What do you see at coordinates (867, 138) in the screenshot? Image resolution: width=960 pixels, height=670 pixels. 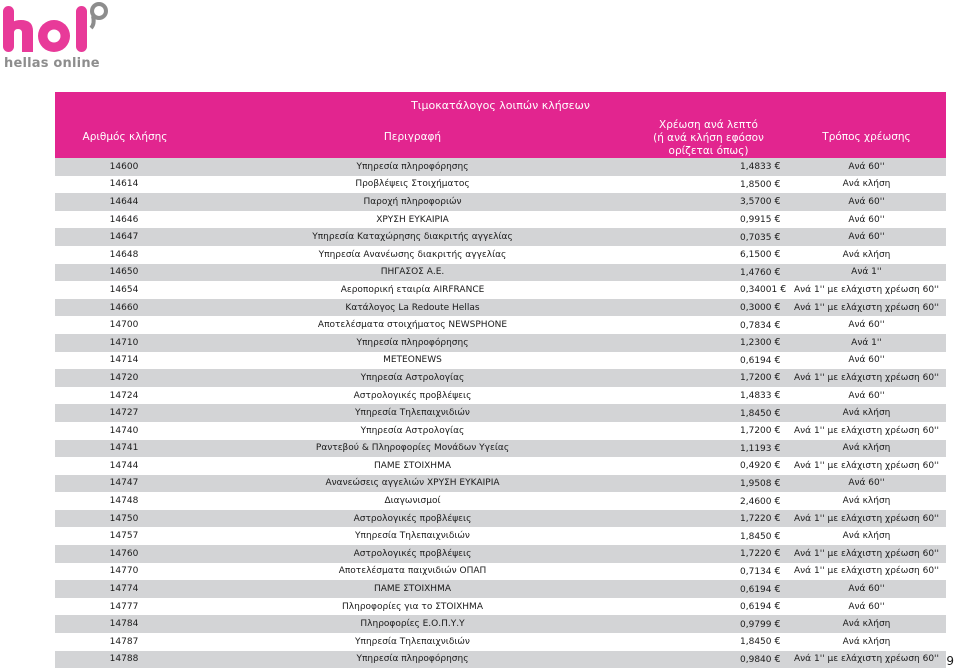 I see `header-mode: Τρόπος χρέωσης` at bounding box center [867, 138].